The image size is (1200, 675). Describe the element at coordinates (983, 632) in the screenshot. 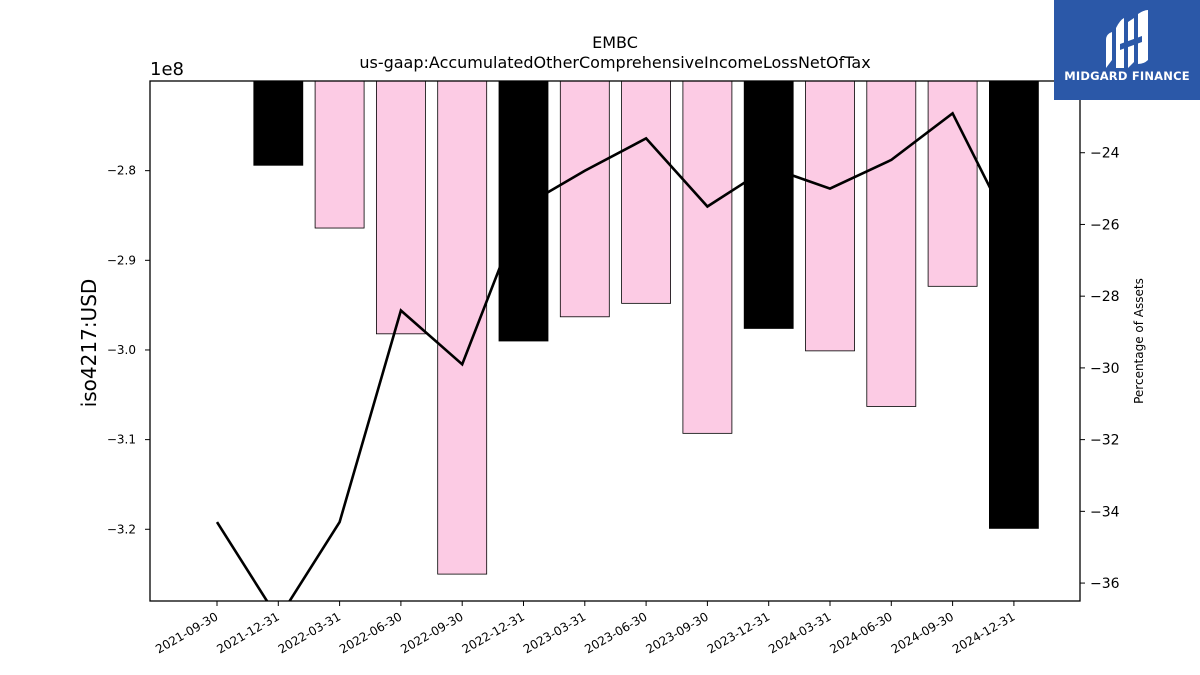

I see `x-tick-label: 2024-12-31` at that location.